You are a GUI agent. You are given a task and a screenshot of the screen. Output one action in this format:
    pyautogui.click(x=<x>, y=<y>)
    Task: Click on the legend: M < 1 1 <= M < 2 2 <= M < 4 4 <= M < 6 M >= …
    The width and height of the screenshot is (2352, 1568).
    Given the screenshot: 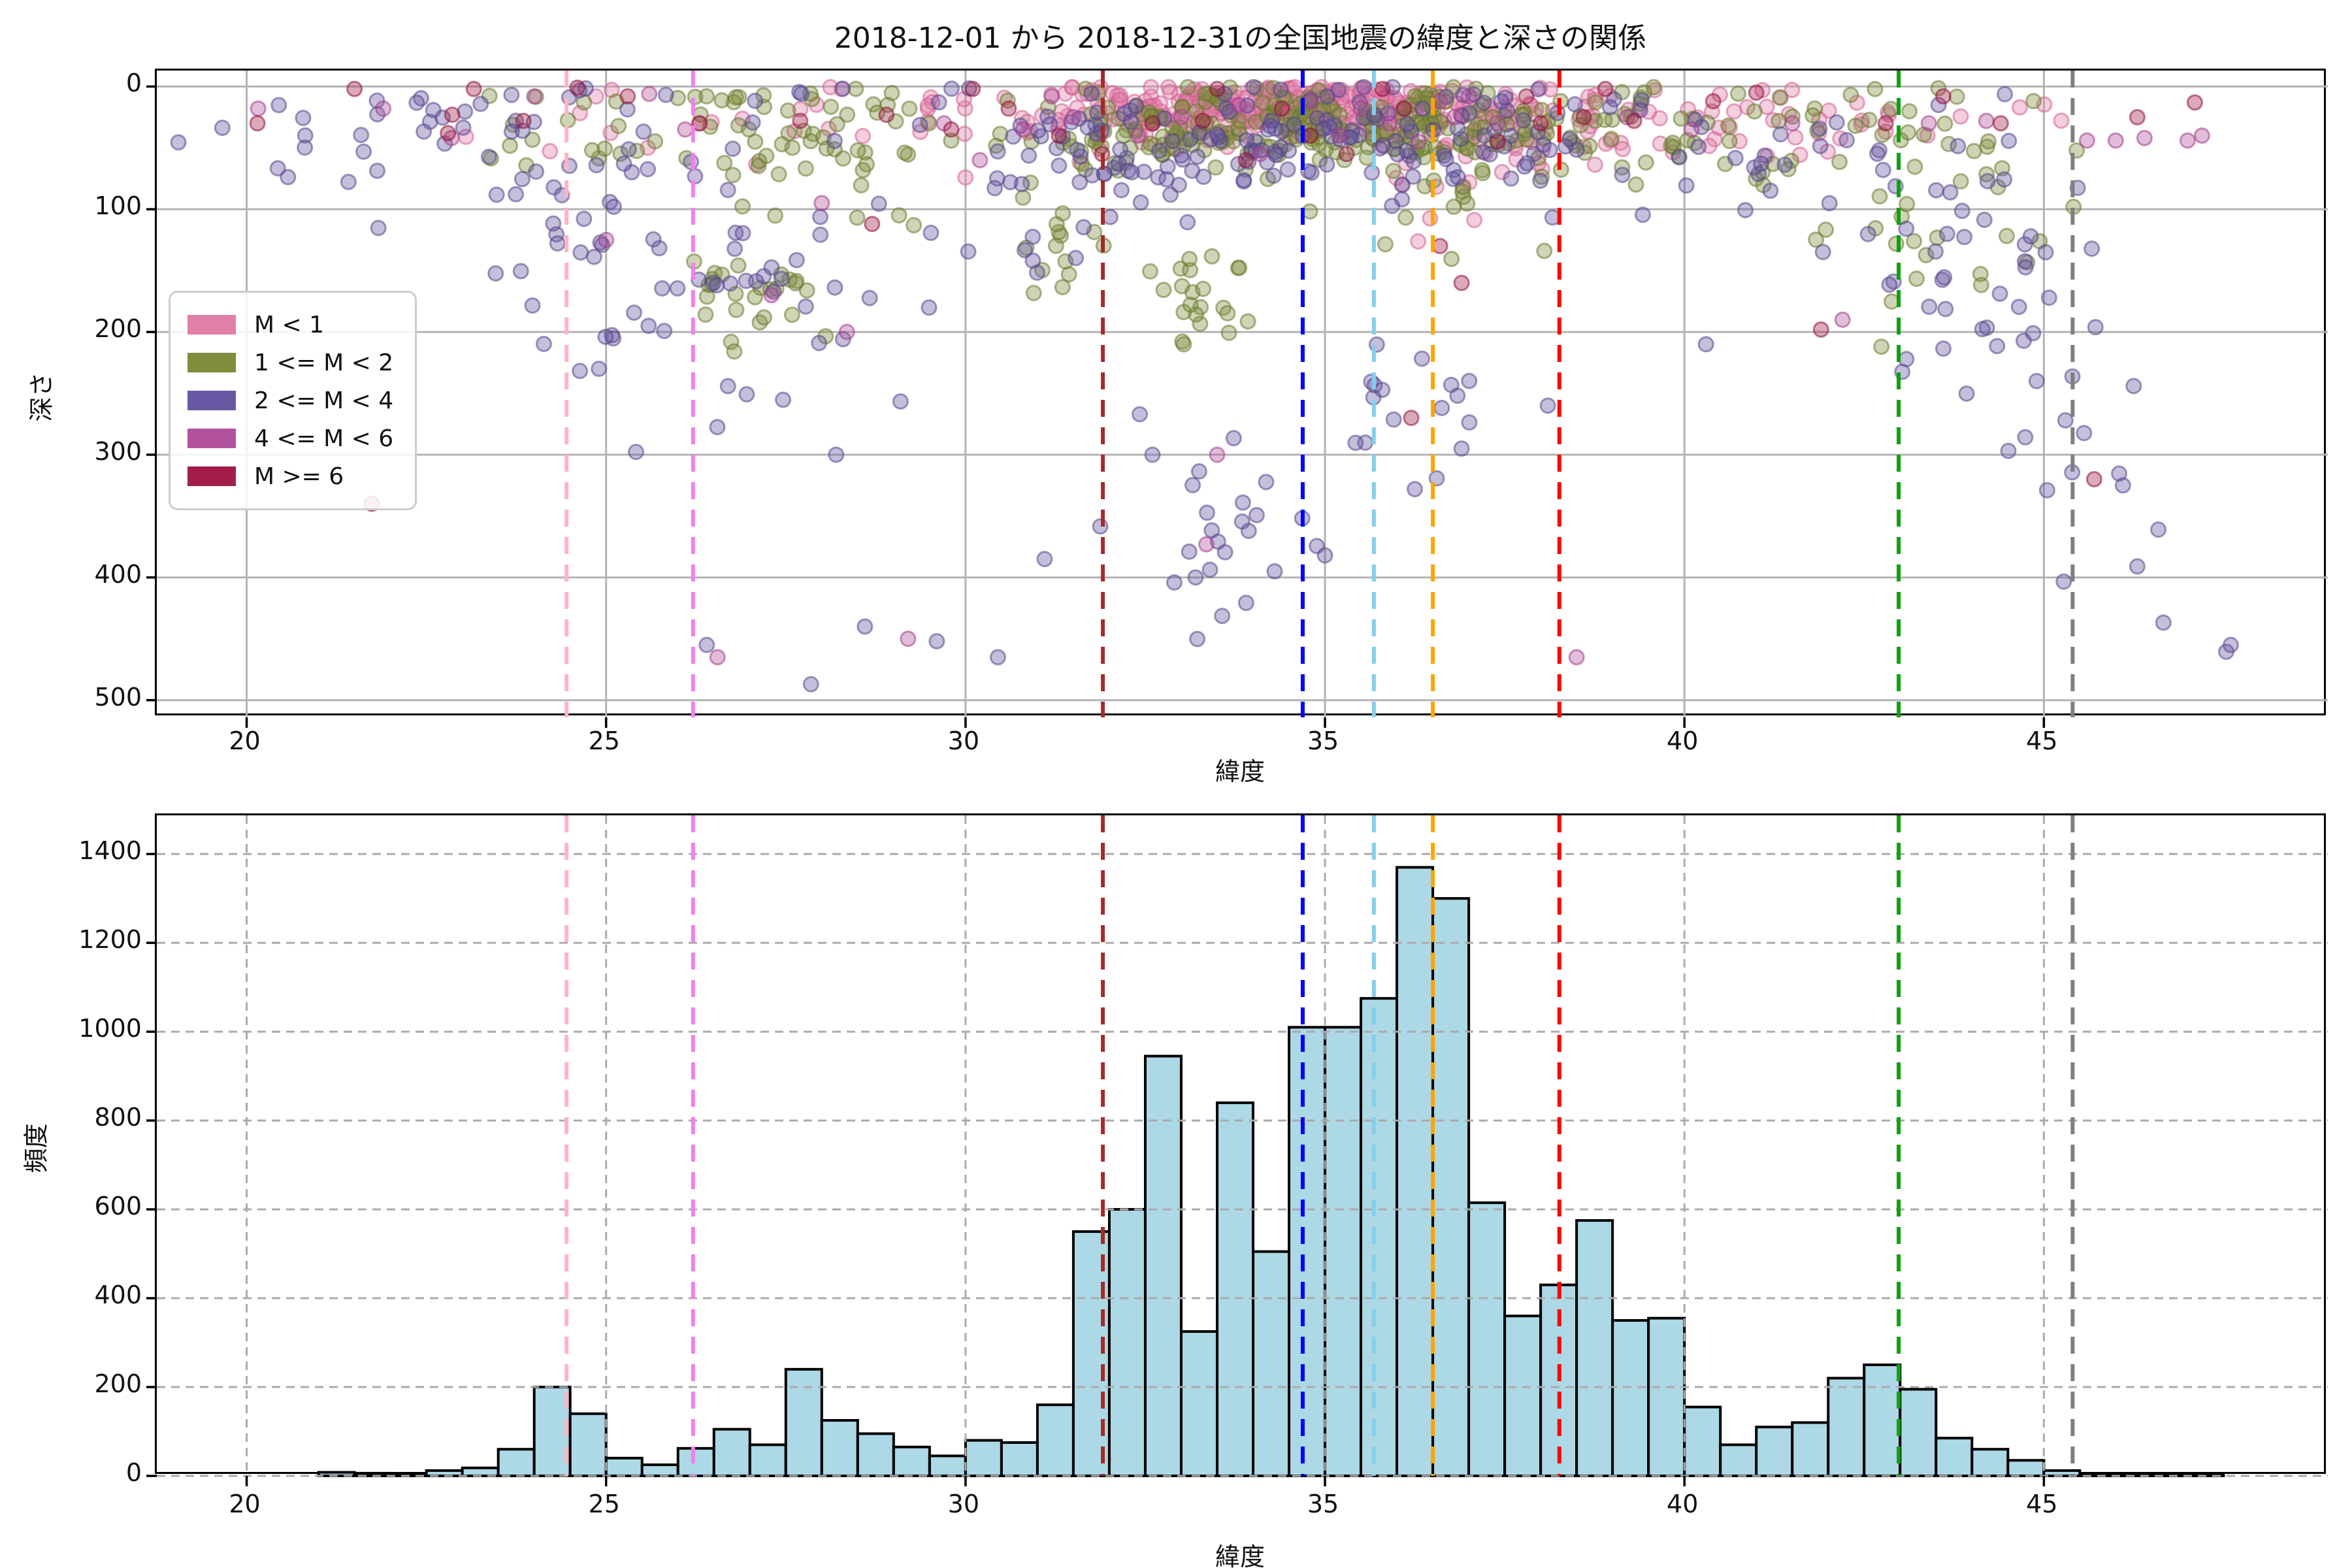 What is the action you would take?
    pyautogui.click(x=293, y=400)
    